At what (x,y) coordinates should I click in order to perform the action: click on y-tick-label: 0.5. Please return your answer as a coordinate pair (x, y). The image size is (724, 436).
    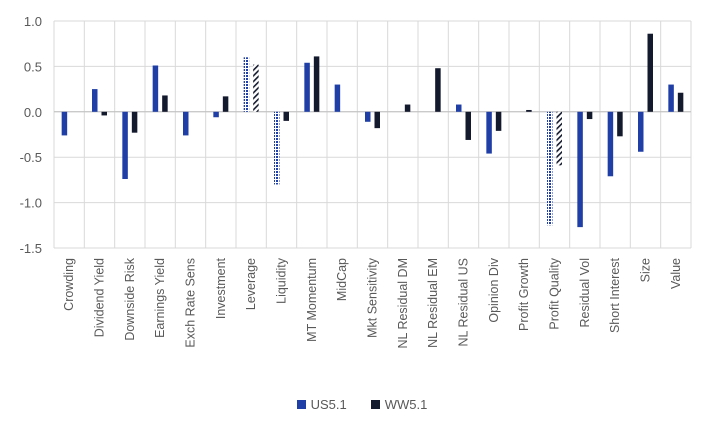
    Looking at the image, I should click on (33, 66).